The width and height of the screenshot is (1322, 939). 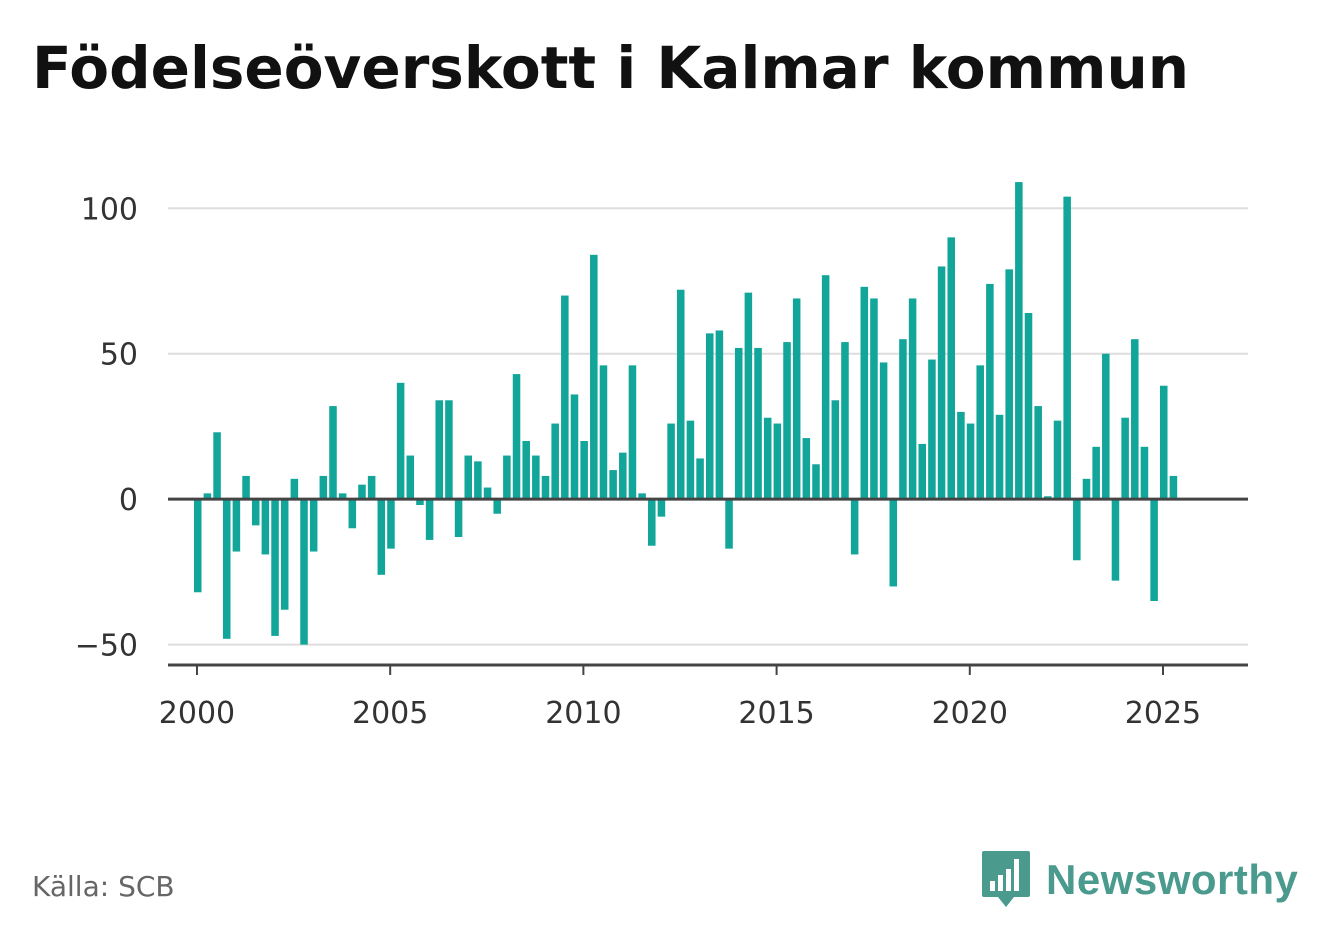 What do you see at coordinates (776, 713) in the screenshot?
I see `x-tick-label: 2015` at bounding box center [776, 713].